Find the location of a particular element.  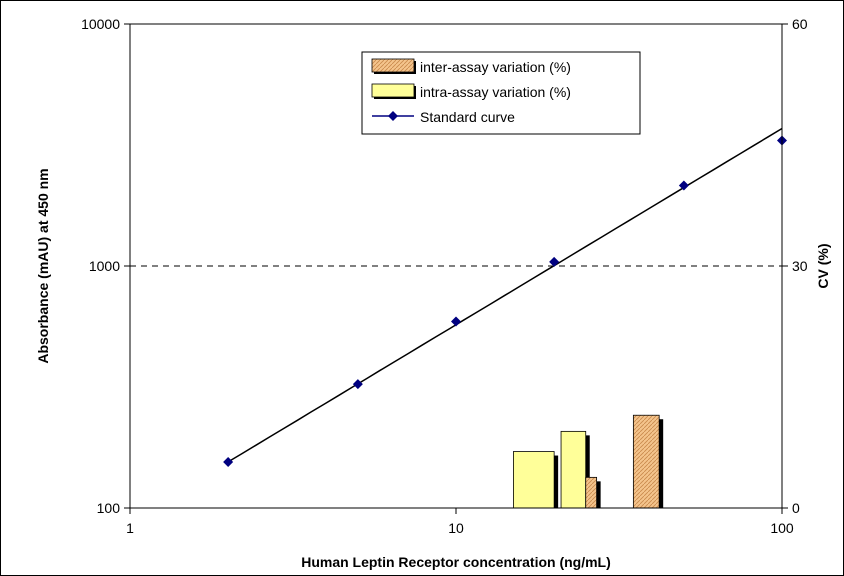

x-tick-label-3: 100 is located at coordinates (782, 528).